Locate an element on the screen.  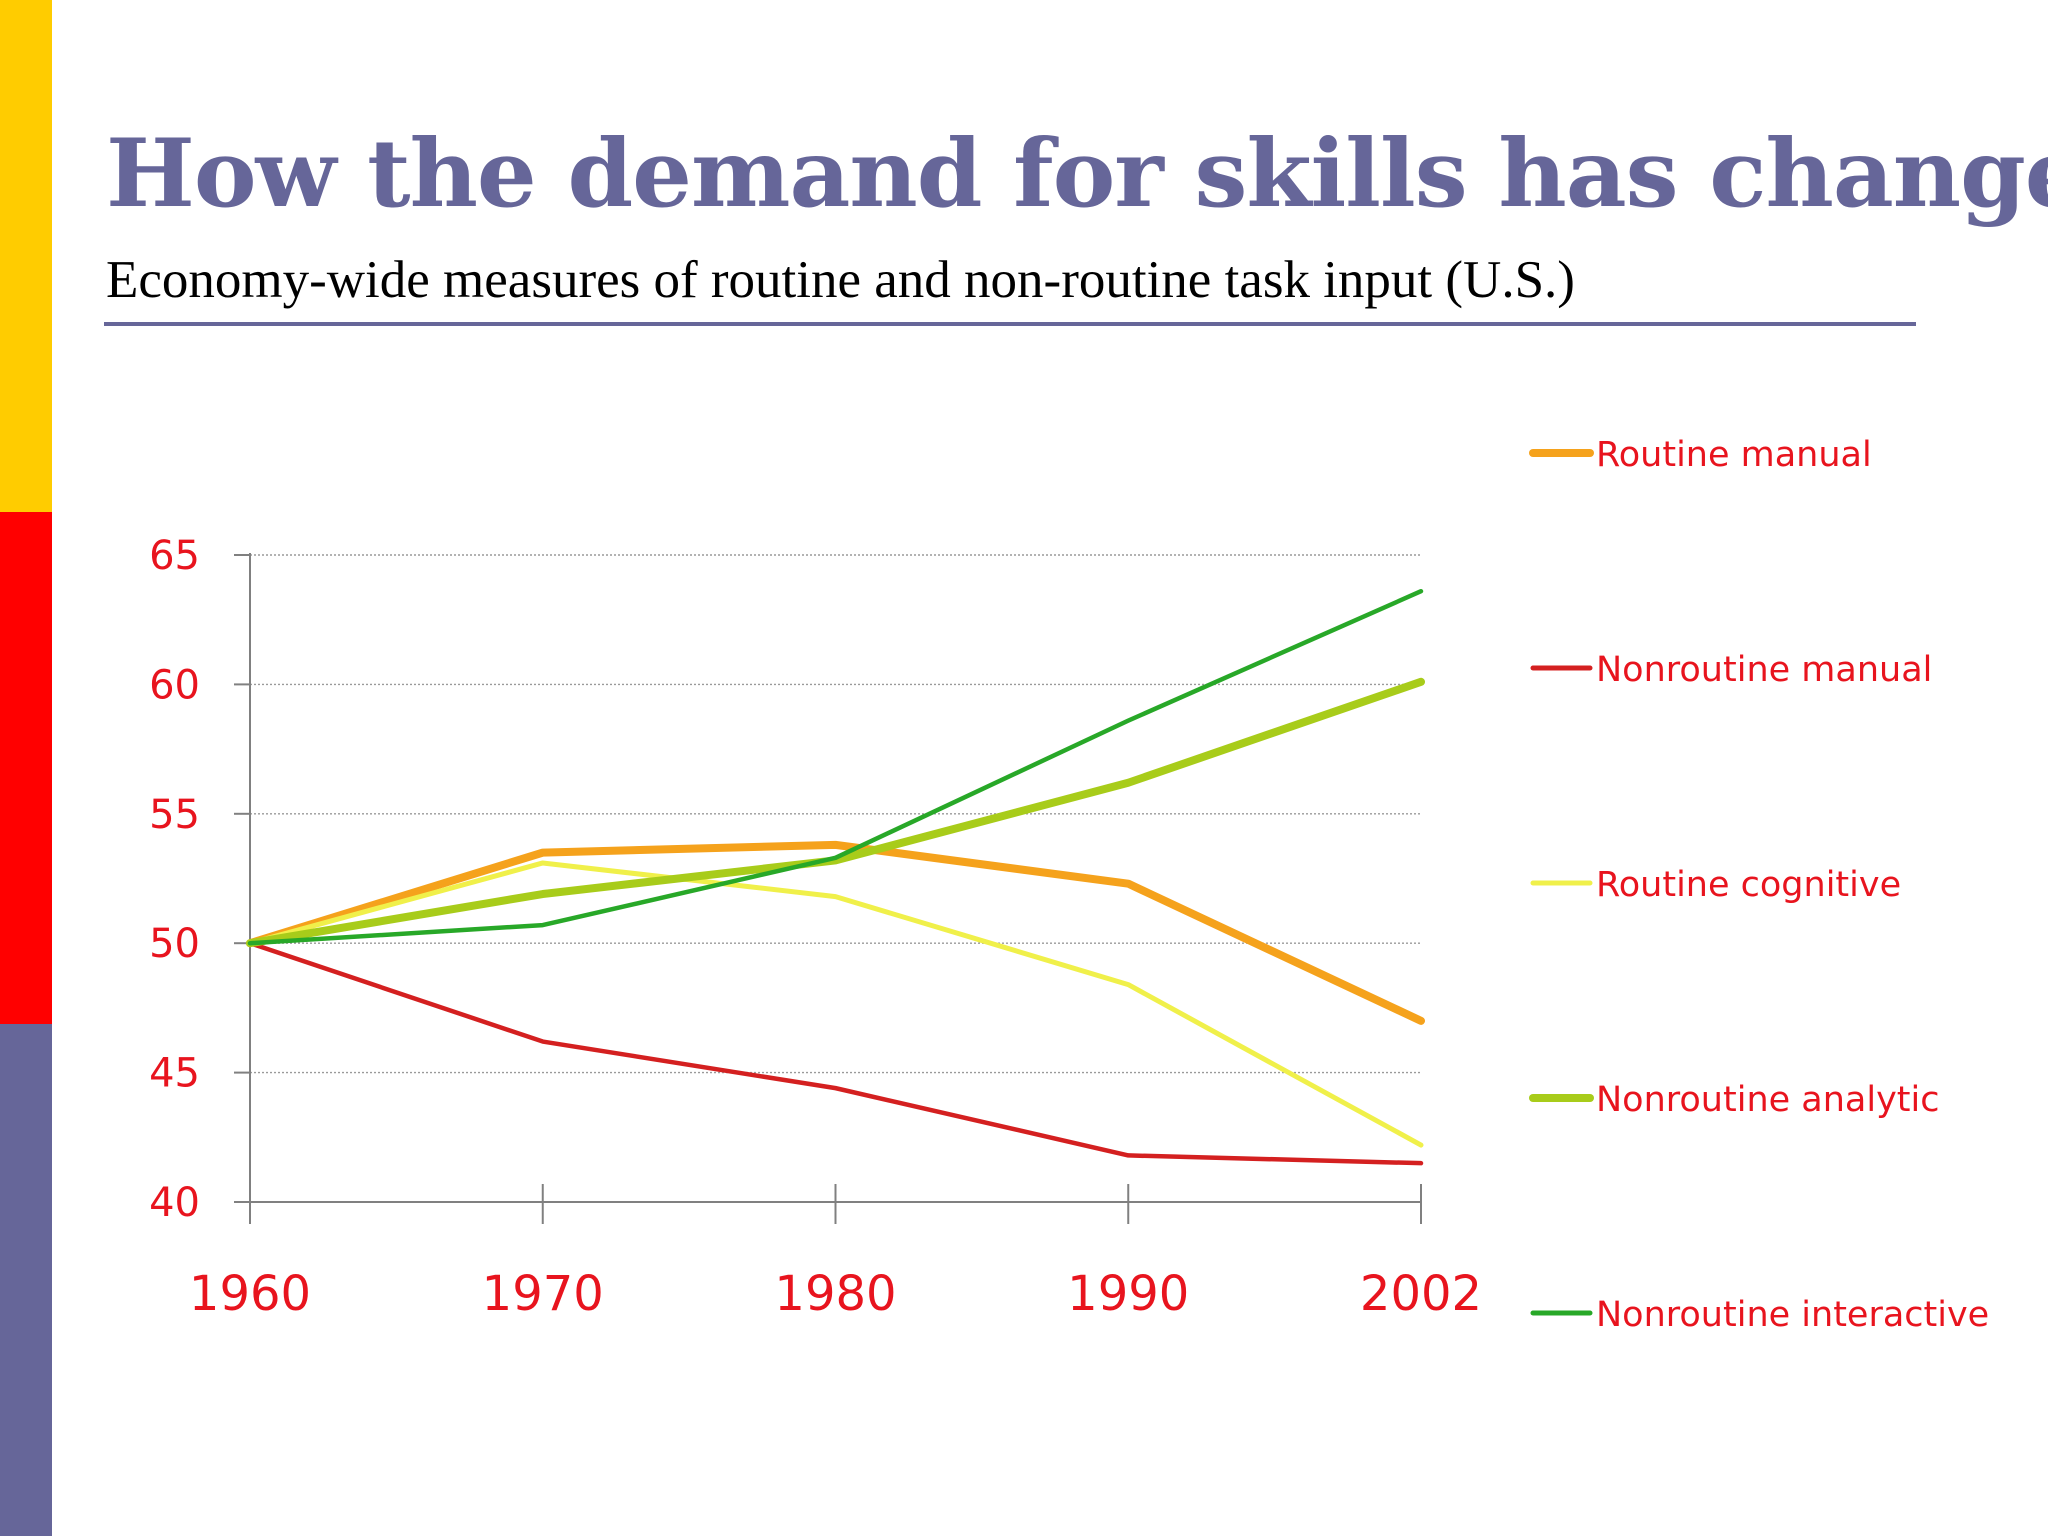
y-tick-label-50: 50 is located at coordinates (174, 944).